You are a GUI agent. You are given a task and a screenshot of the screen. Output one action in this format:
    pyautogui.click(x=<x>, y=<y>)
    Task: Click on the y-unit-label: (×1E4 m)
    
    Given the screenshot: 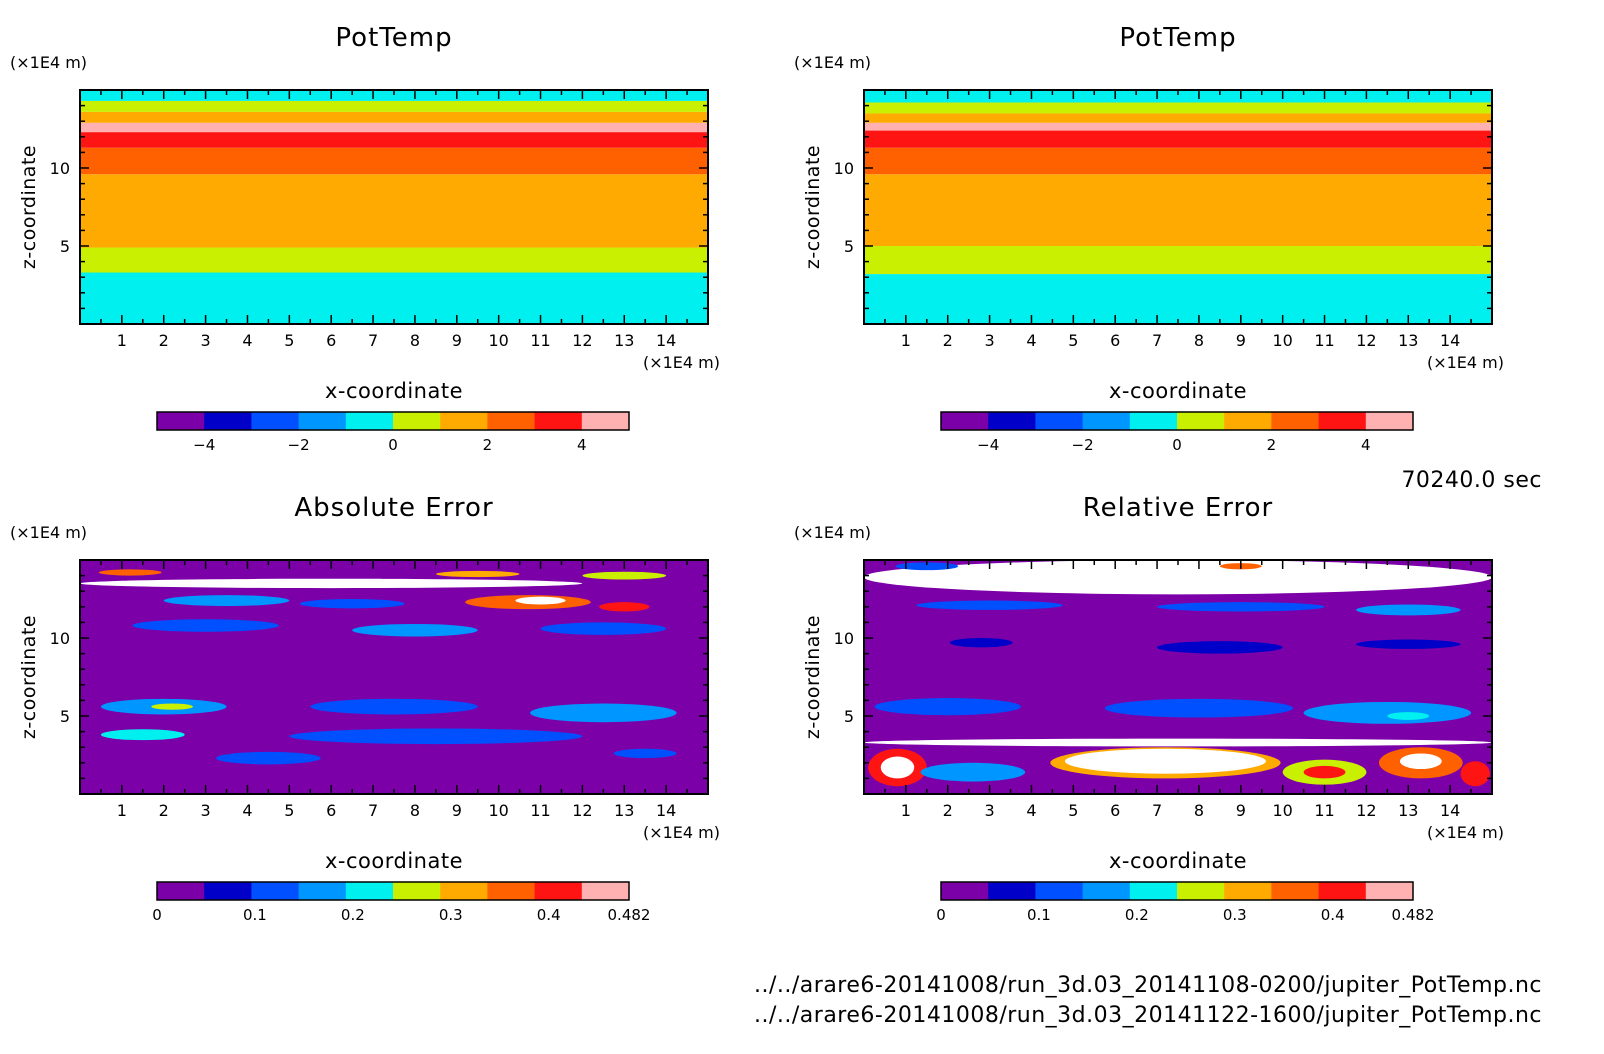 What is the action you would take?
    pyautogui.click(x=48, y=62)
    